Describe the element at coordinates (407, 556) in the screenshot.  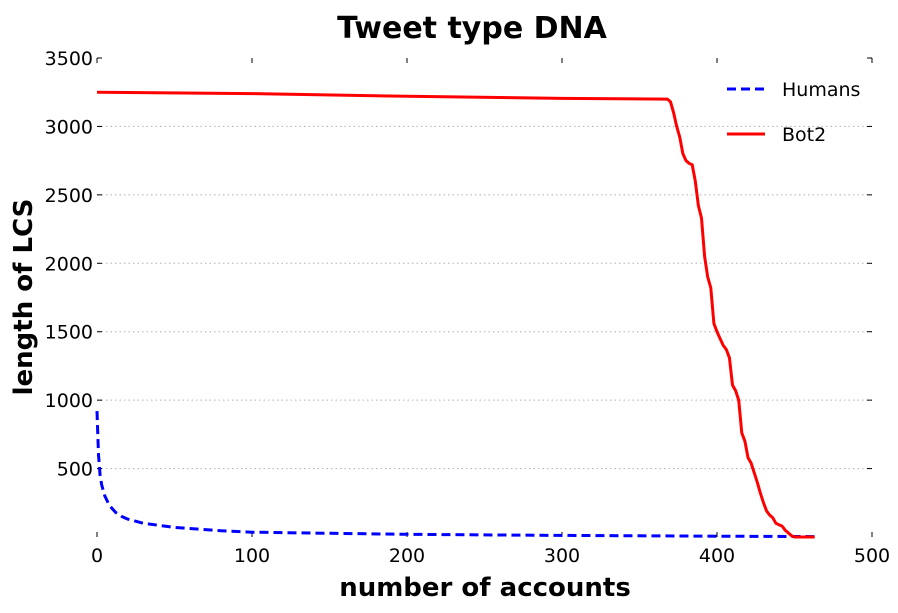
I see `x-tick-label: 200` at that location.